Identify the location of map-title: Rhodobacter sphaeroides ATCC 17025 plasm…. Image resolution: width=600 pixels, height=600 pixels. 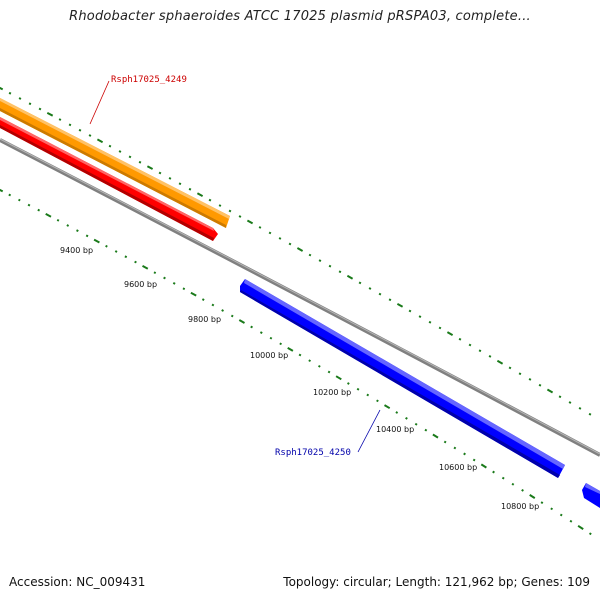
(300, 16).